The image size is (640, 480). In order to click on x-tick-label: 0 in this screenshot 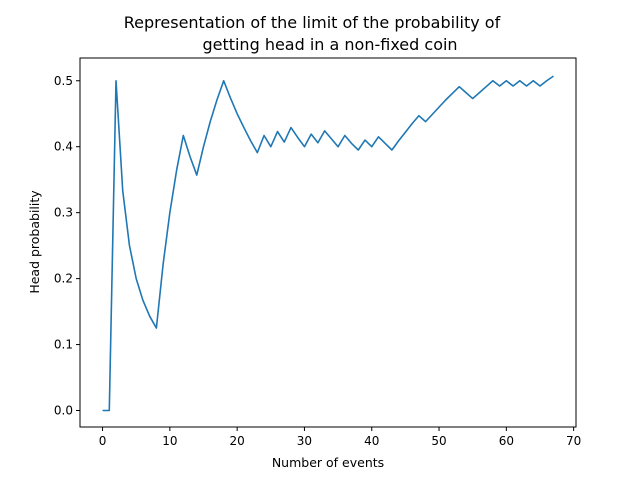, I will do `click(103, 441)`.